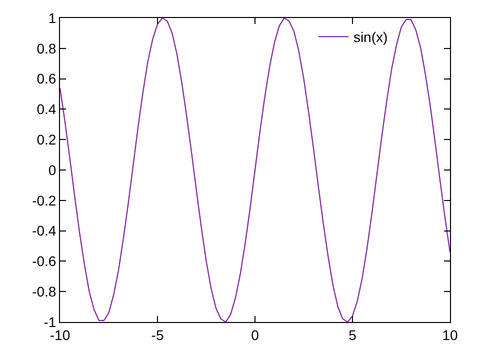 This screenshot has width=480, height=360. Describe the element at coordinates (44, 261) in the screenshot. I see `y-tick-label: -0.6` at that location.